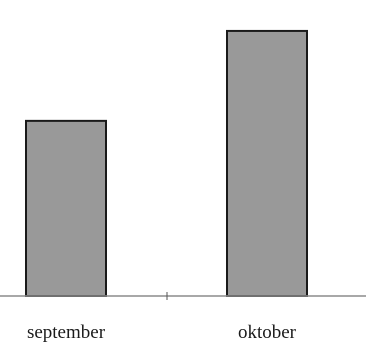 The width and height of the screenshot is (366, 347). Describe the element at coordinates (267, 332) in the screenshot. I see `x-tick-label-oktober: oktober` at that location.